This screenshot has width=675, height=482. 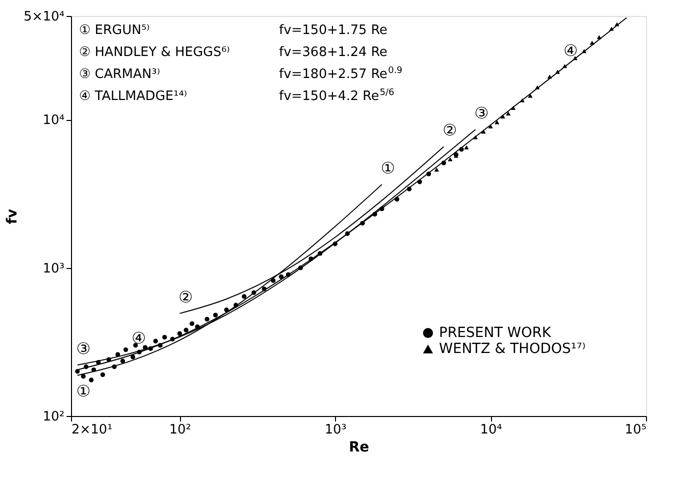 I want to click on x-tick-label: 2×10¹, so click(x=92, y=430).